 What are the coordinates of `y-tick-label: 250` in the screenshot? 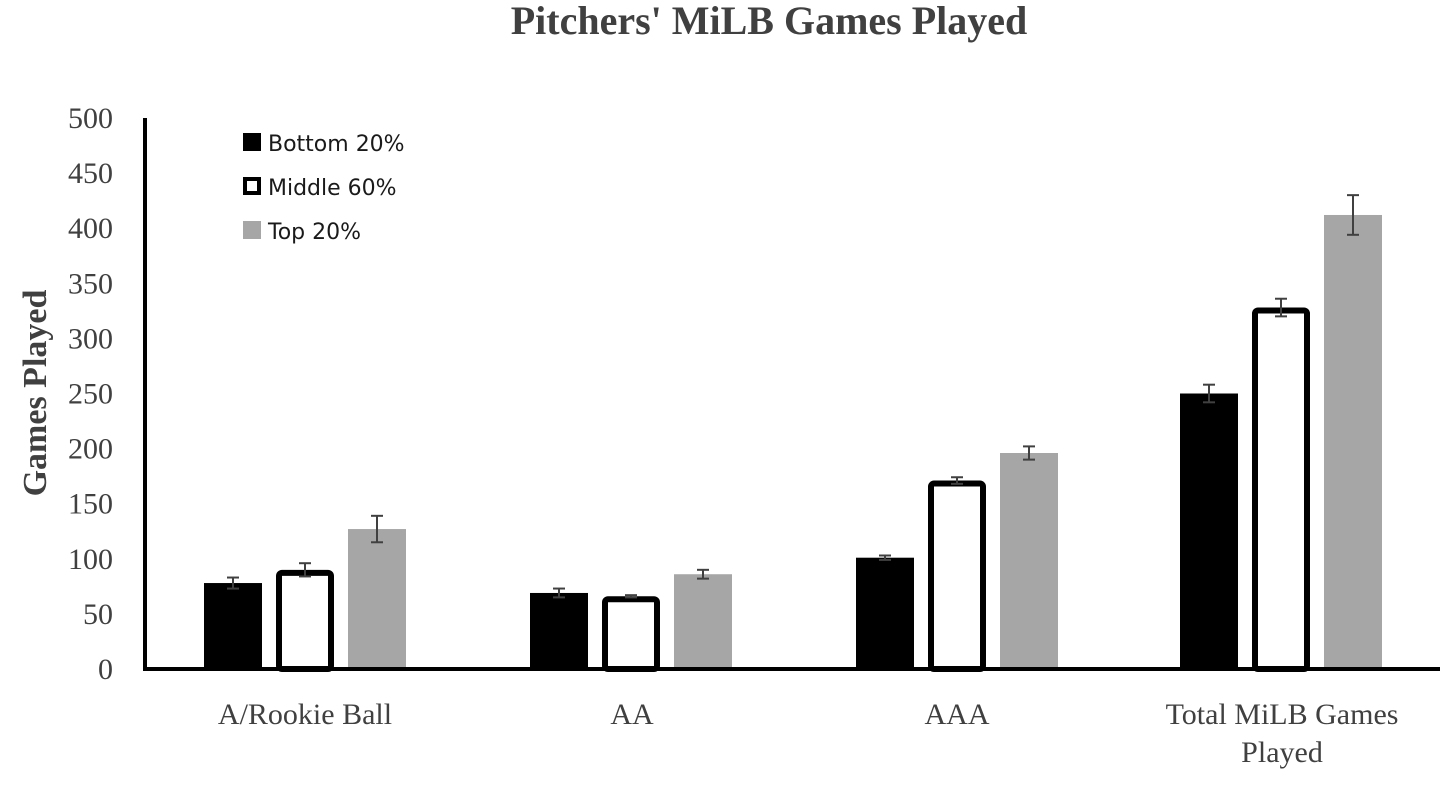 It's located at (90, 394).